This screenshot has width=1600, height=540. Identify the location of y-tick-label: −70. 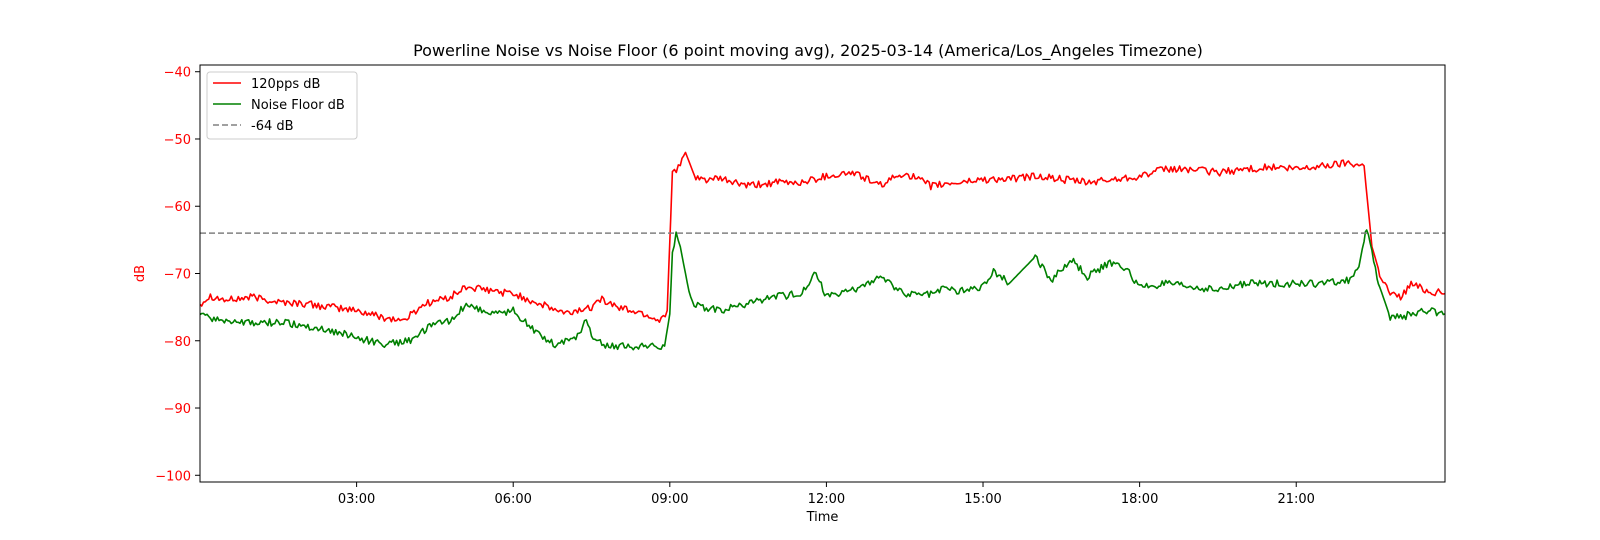
(177, 275).